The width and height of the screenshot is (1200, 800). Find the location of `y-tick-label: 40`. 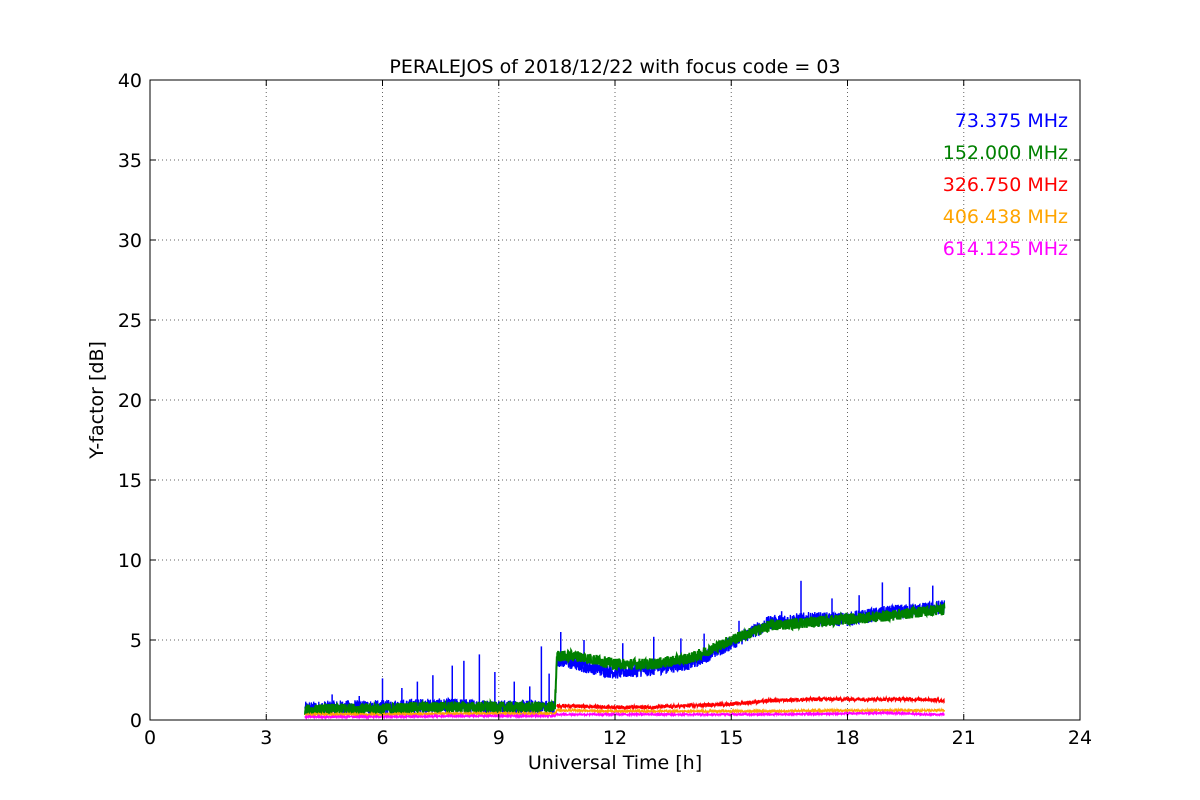

y-tick-label: 40 is located at coordinates (130, 81).